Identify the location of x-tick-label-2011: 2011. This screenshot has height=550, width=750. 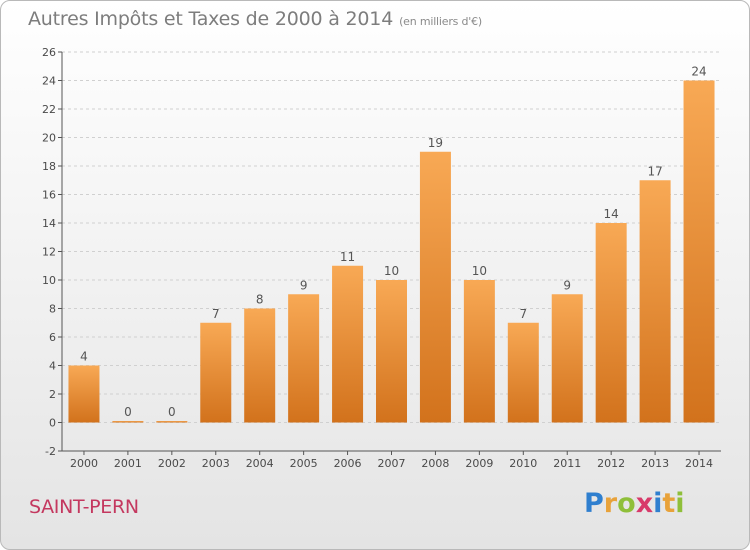
(567, 463).